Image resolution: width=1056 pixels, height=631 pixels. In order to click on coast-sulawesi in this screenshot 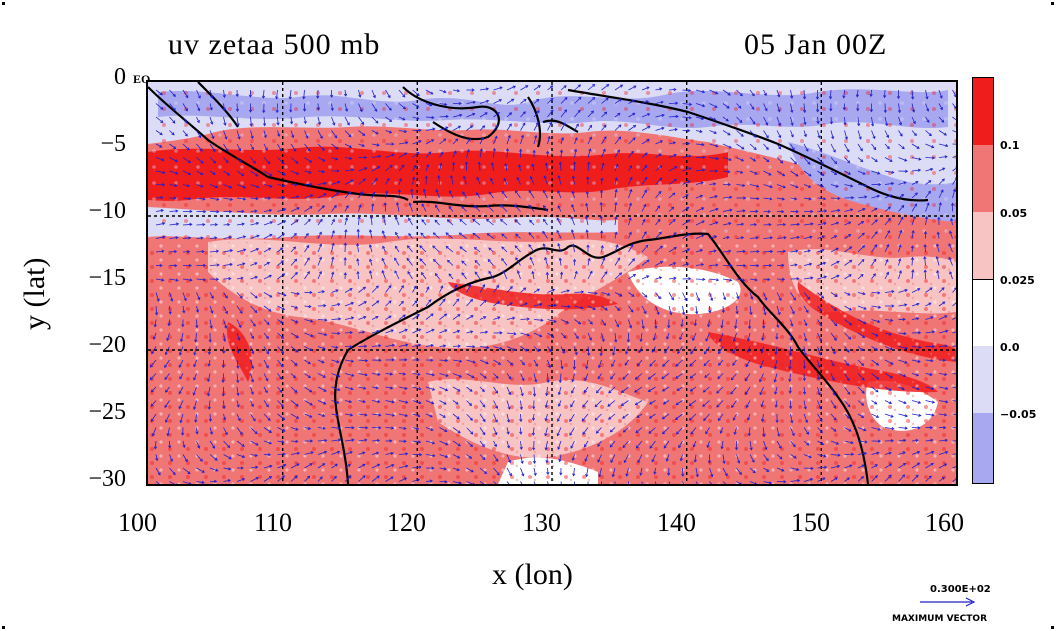, I will do `click(553, 122)`.